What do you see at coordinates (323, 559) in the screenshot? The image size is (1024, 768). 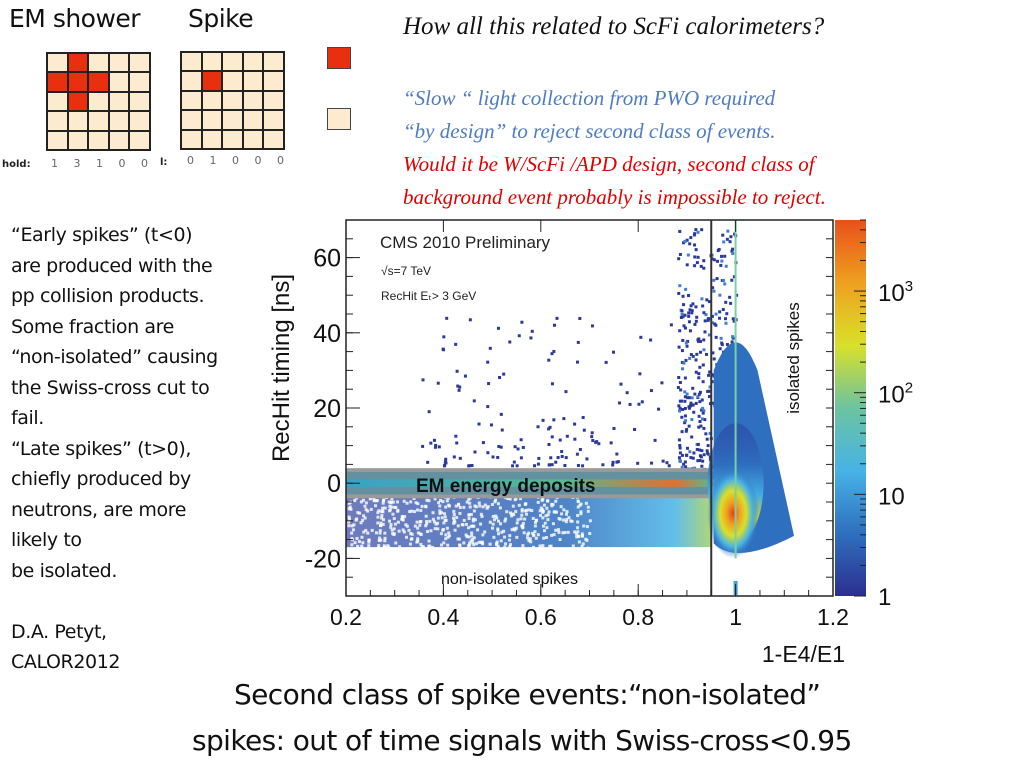 I see `y-tick-label: -20` at bounding box center [323, 559].